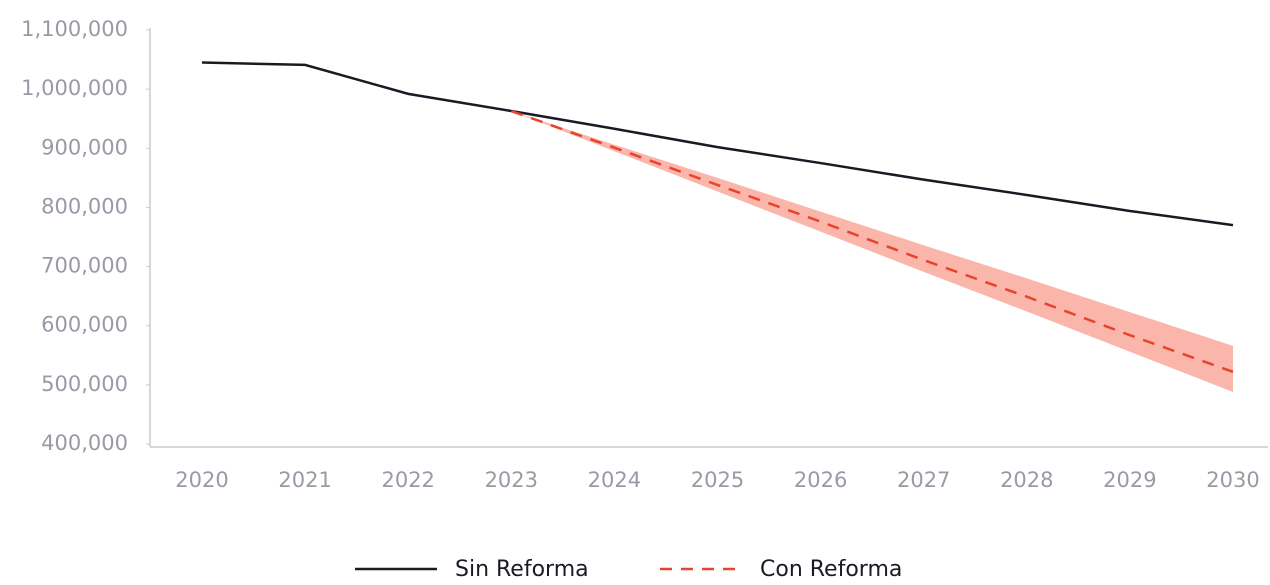  What do you see at coordinates (84, 384) in the screenshot?
I see `y-tick-label: 500,000` at bounding box center [84, 384].